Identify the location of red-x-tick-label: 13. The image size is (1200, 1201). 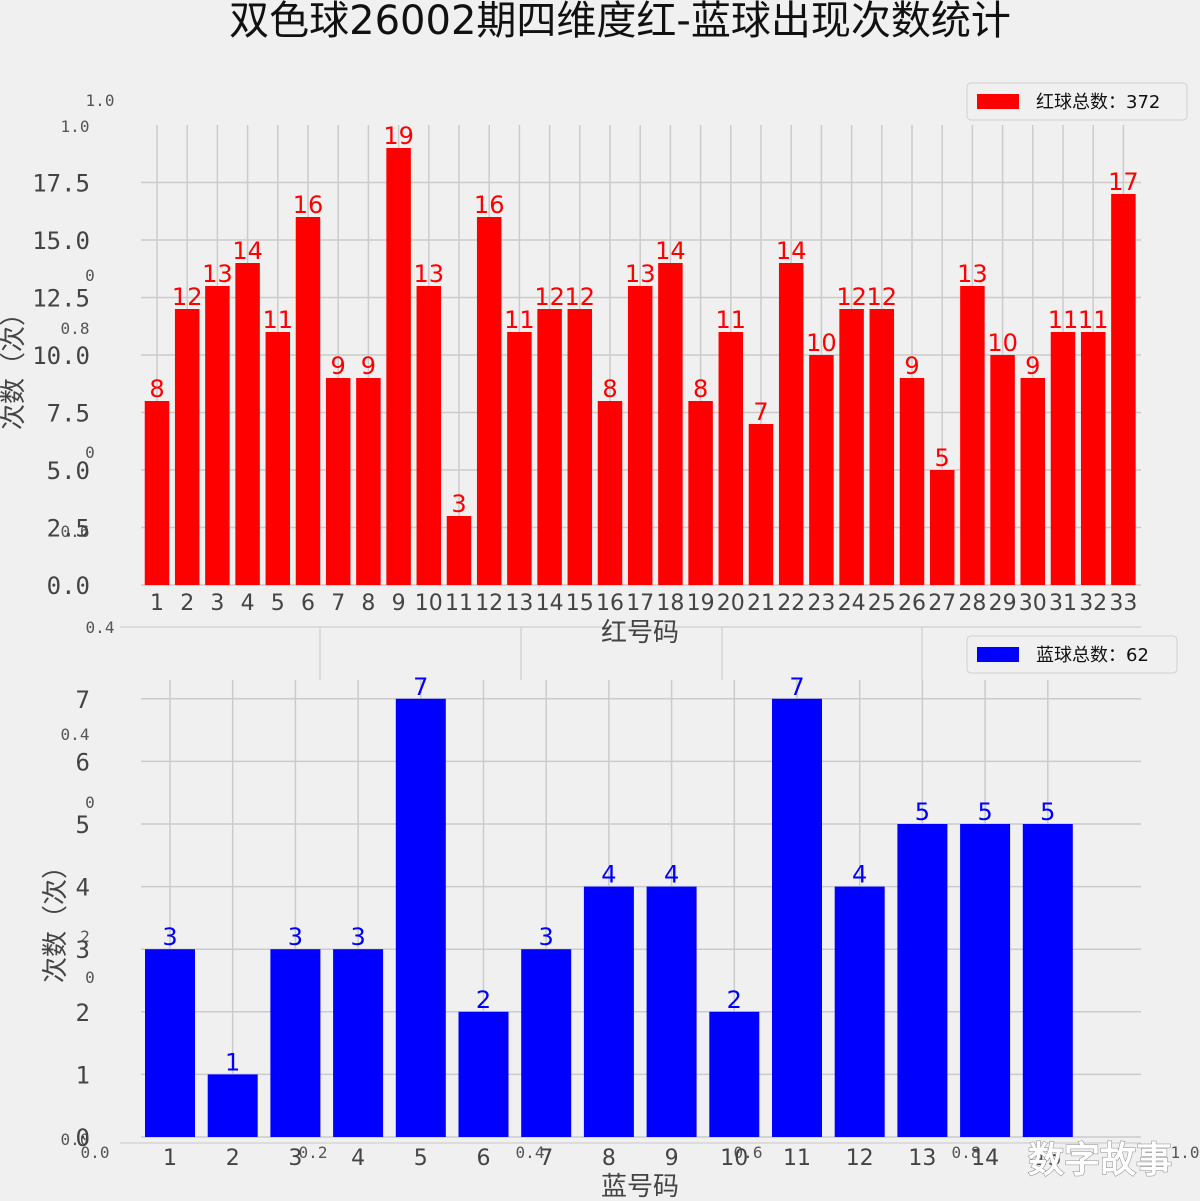
(519, 603).